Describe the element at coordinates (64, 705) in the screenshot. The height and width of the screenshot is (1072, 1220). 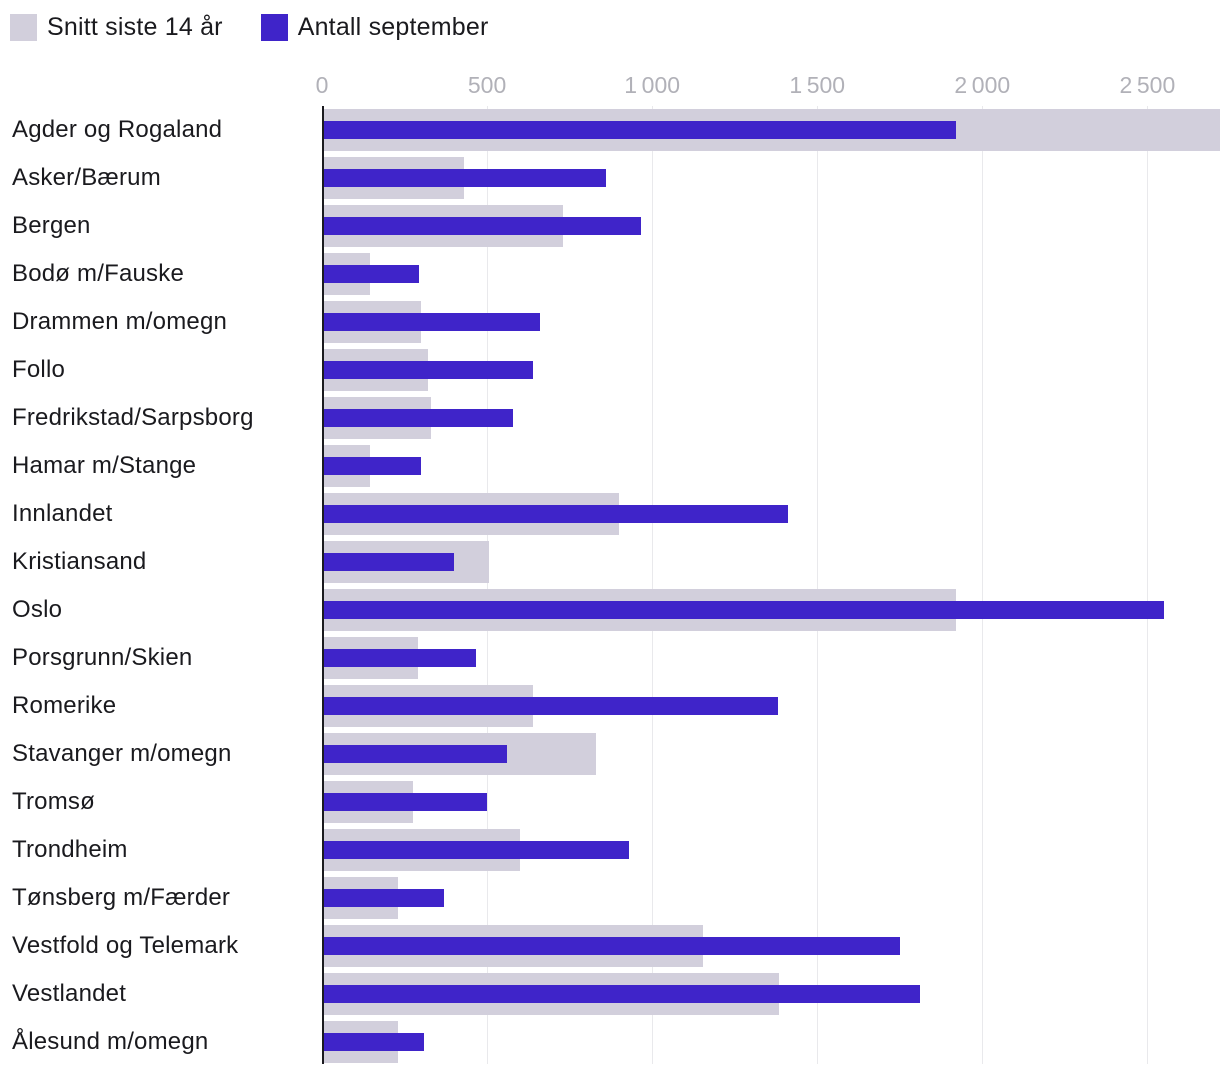
I see `category-label: Romerike` at that location.